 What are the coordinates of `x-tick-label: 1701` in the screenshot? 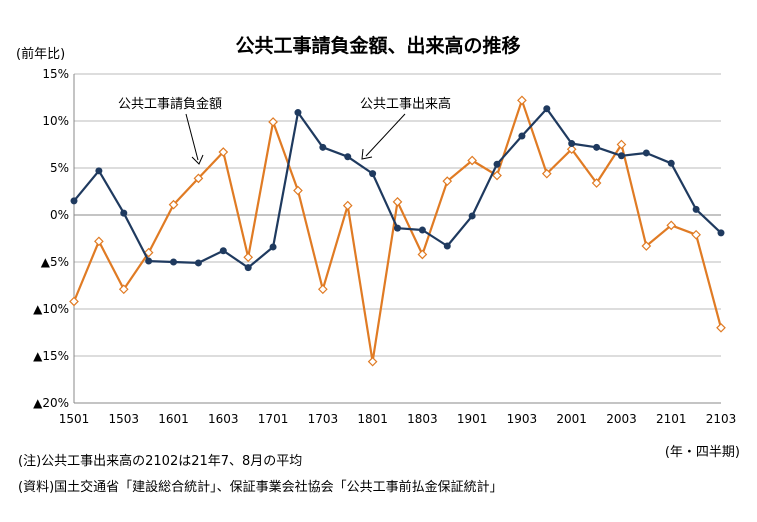 It's located at (273, 419).